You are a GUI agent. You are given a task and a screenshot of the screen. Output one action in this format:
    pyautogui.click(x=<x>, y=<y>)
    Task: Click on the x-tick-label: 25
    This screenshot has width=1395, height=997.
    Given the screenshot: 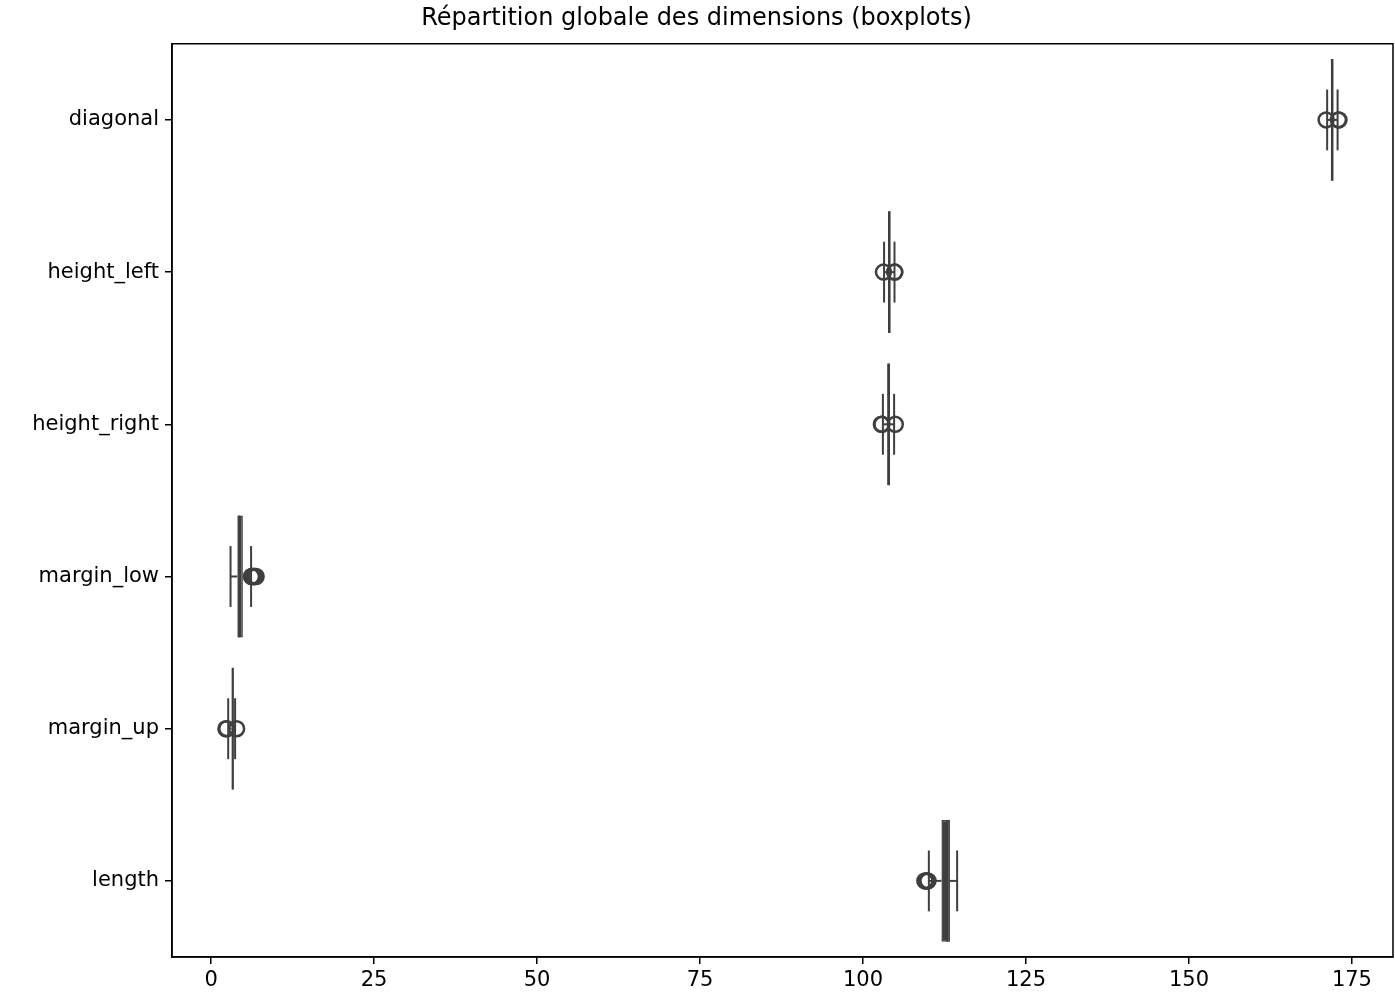 What is the action you would take?
    pyautogui.click(x=374, y=979)
    